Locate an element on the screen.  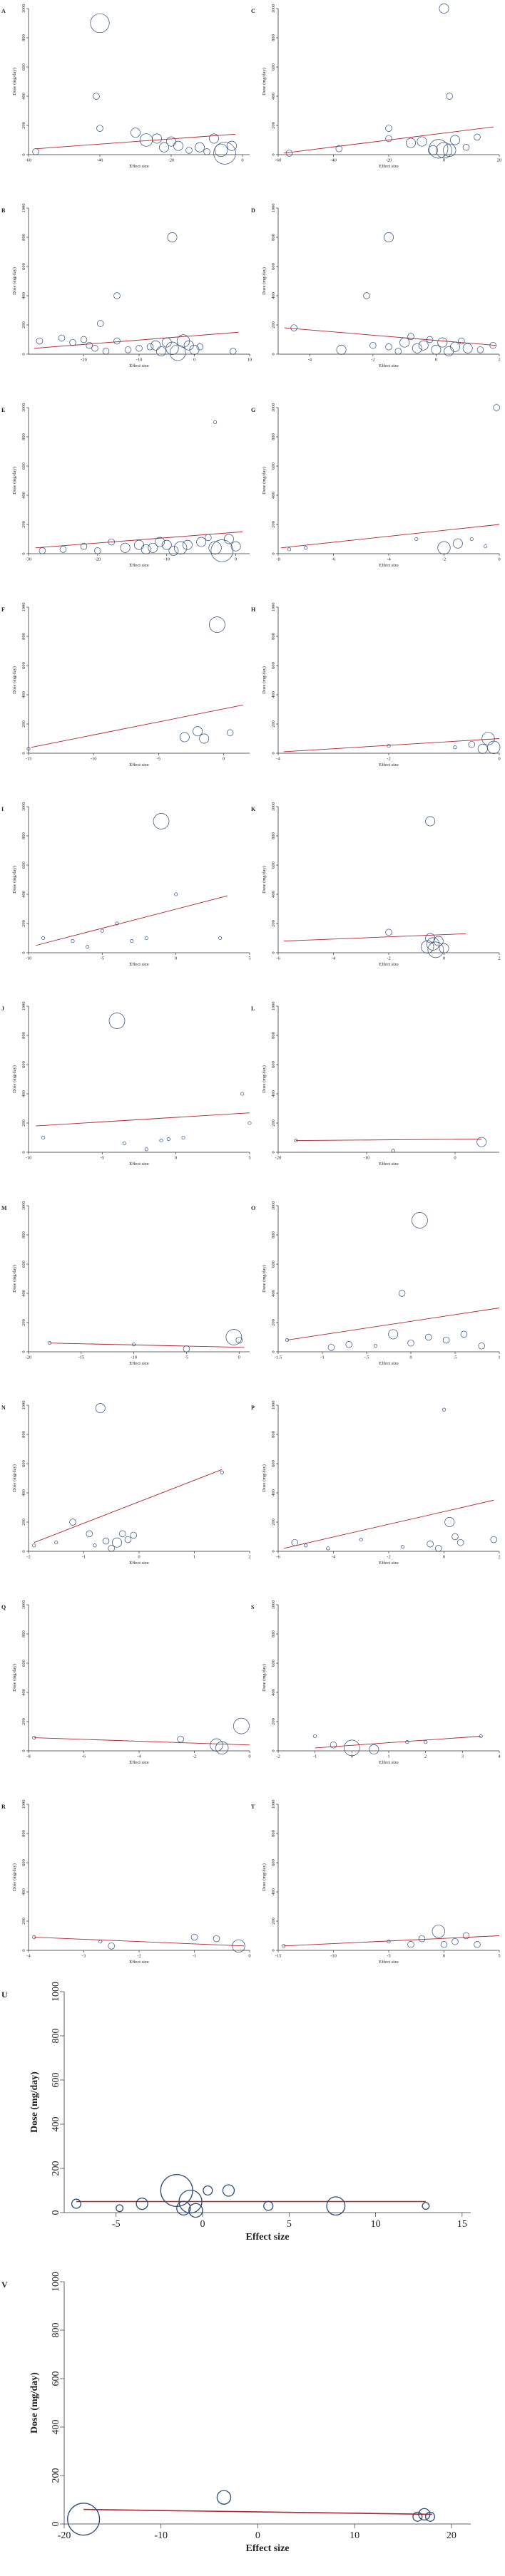
panel-label: G is located at coordinates (253, 410).